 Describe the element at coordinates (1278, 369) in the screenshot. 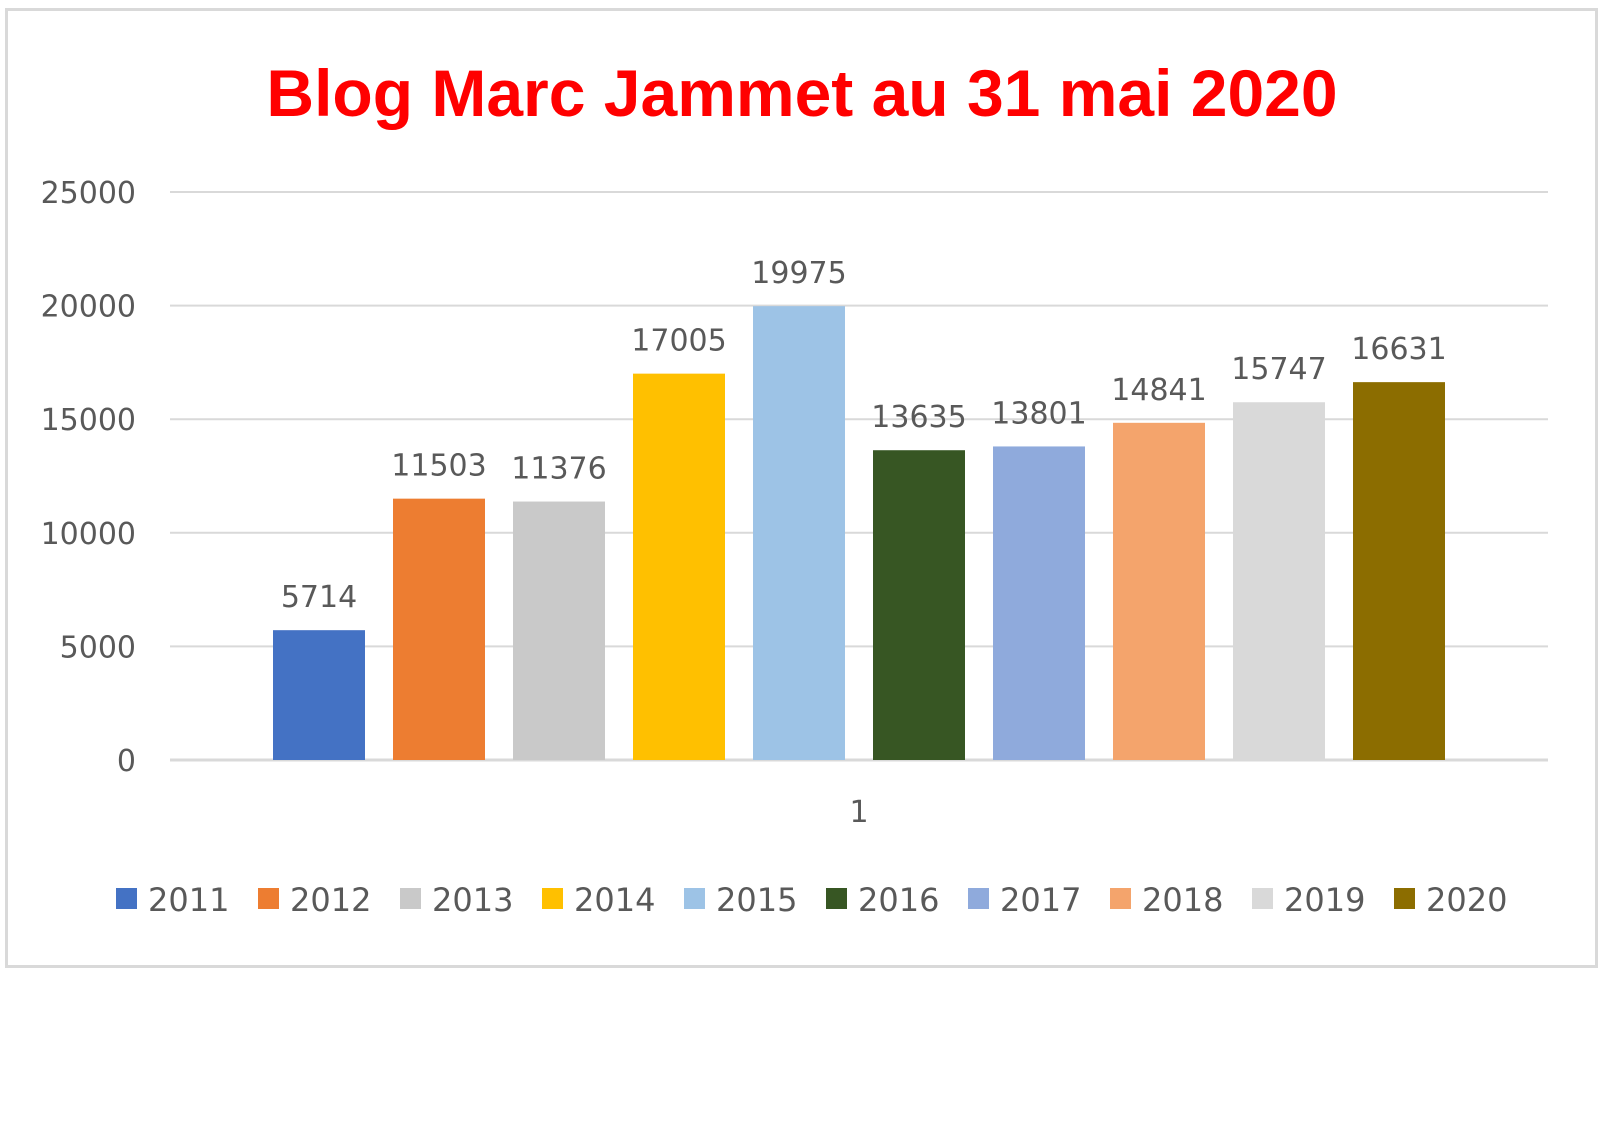

I see `data-label-2019: 15747` at that location.